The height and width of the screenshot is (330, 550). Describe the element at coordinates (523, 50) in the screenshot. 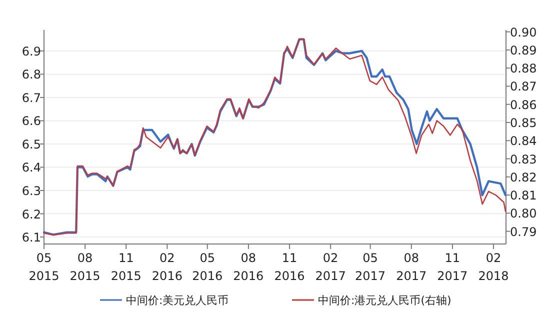

I see `y2-tick-label: 0.89` at that location.